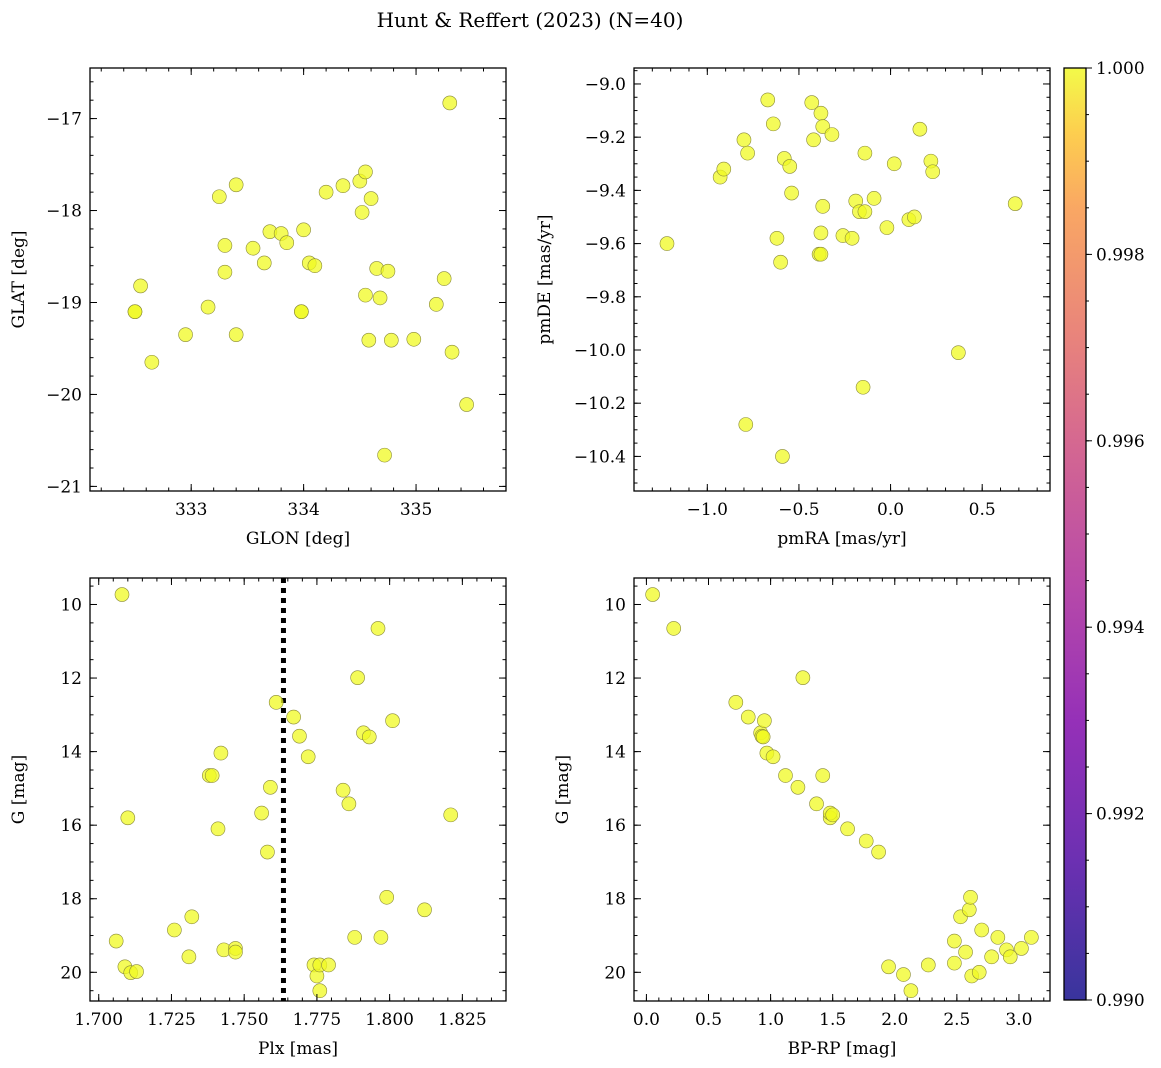 The image size is (1161, 1068). Describe the element at coordinates (798, 510) in the screenshot. I see `x-tick-label: −0.5` at that location.